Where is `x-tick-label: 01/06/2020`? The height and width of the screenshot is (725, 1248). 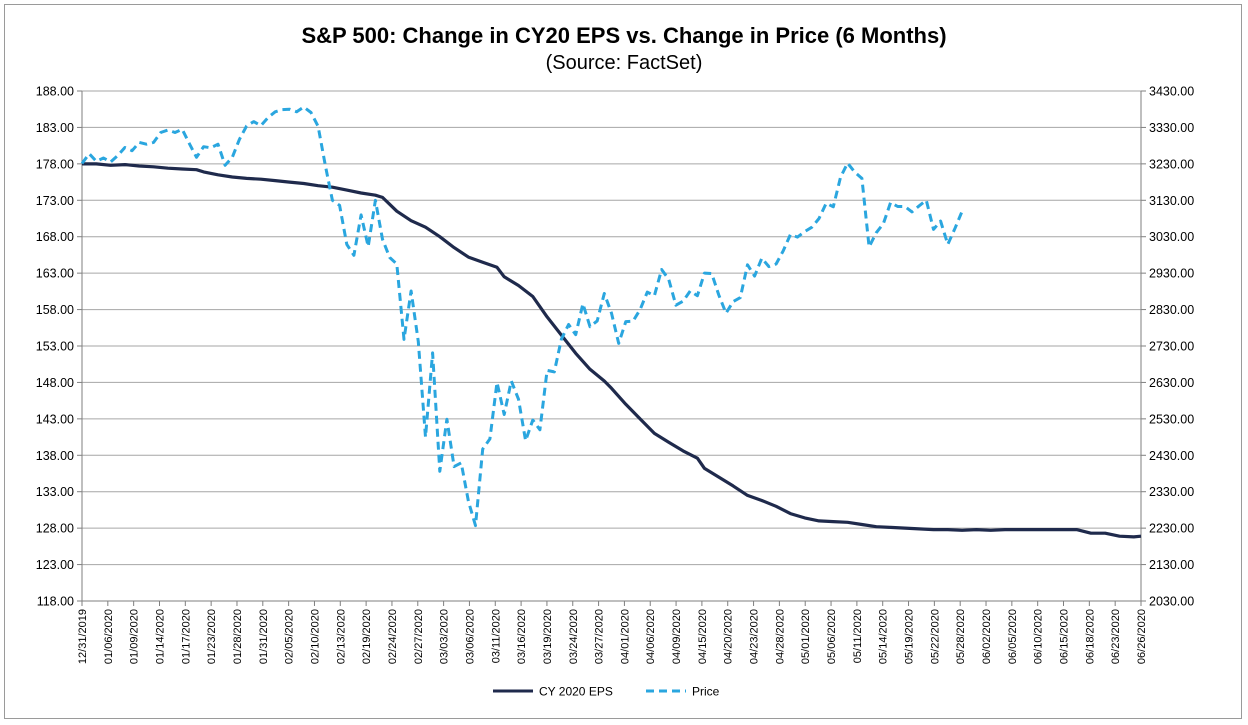 x-tick-label: 01/06/2020 is located at coordinates (109, 636).